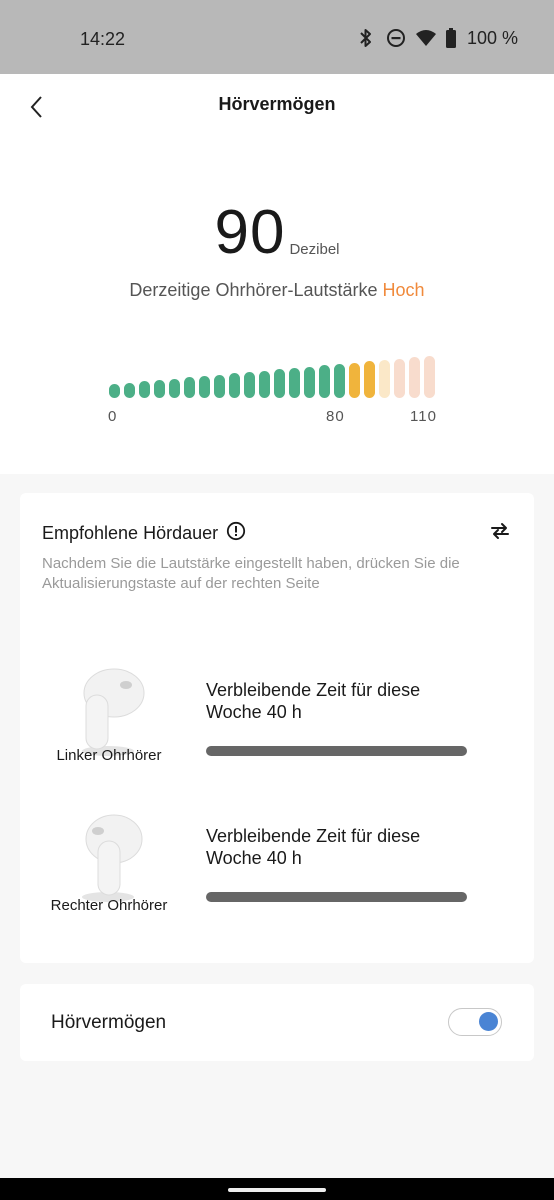  Describe the element at coordinates (113, 416) in the screenshot. I see `meter-label-min: 0` at that location.